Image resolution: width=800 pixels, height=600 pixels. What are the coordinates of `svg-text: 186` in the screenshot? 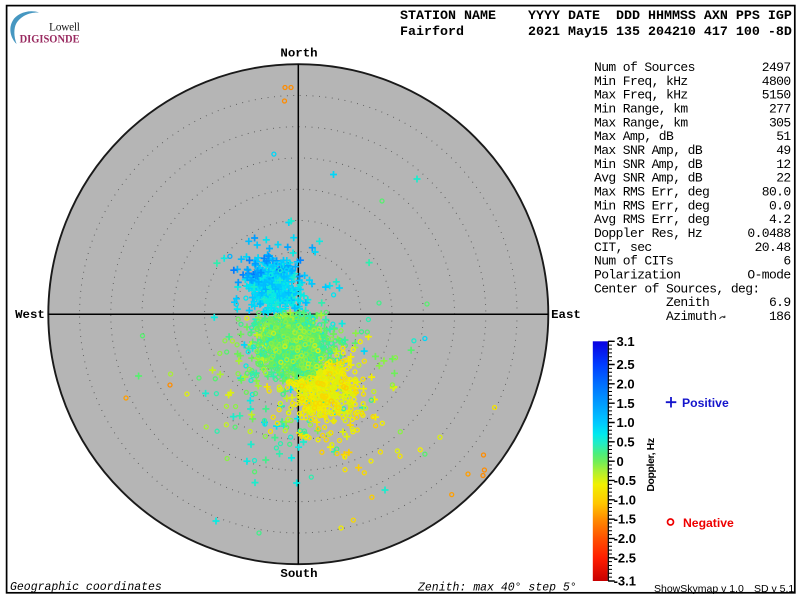 It's located at (780, 316).